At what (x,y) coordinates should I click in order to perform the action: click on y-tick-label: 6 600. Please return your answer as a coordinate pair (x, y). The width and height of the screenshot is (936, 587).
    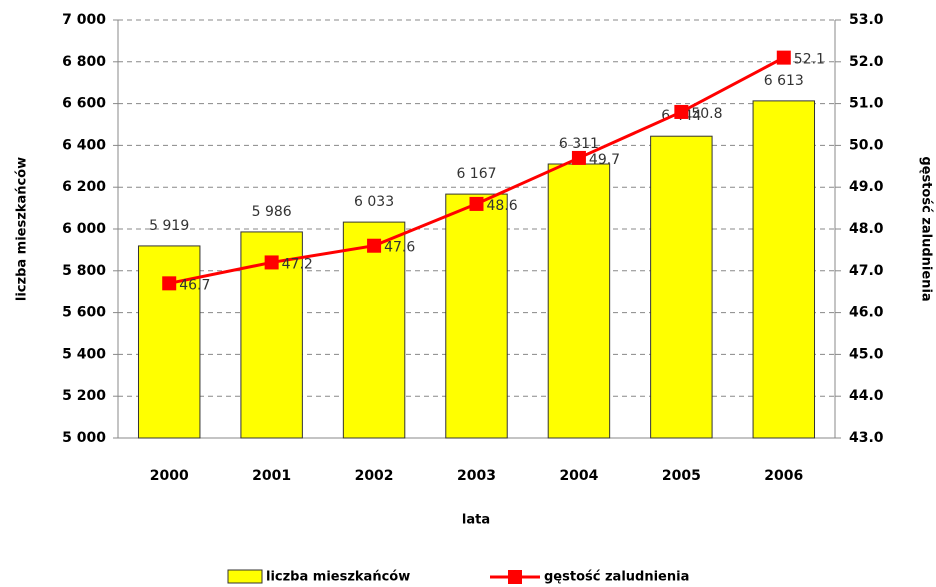
    Looking at the image, I should click on (84, 104).